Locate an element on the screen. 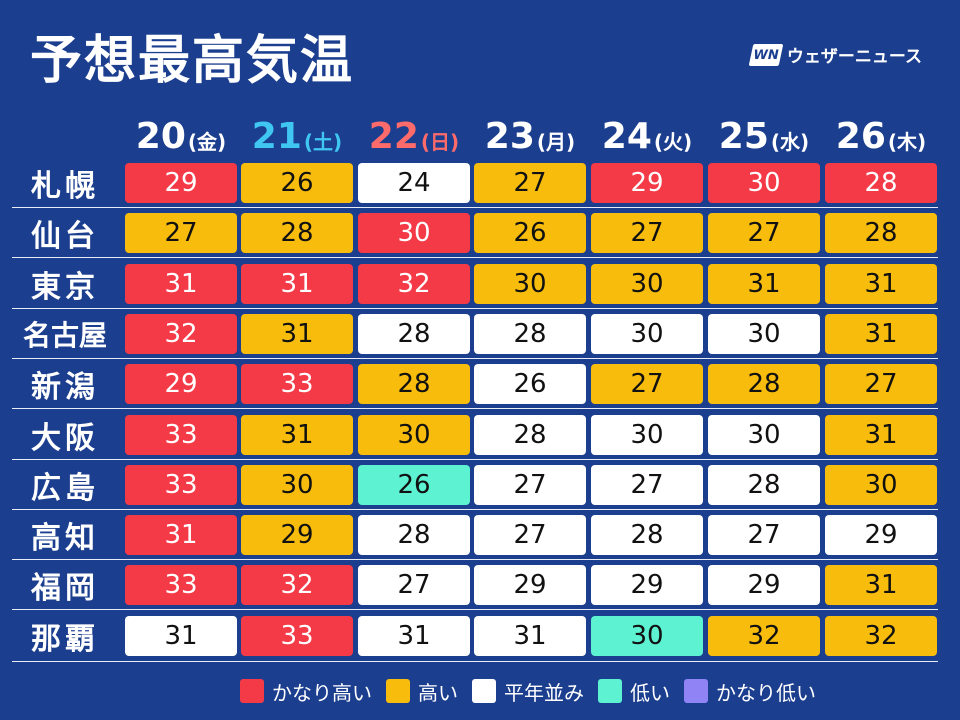 Image resolution: width=960 pixels, height=720 pixels. day-weekday: (木) is located at coordinates (907, 142).